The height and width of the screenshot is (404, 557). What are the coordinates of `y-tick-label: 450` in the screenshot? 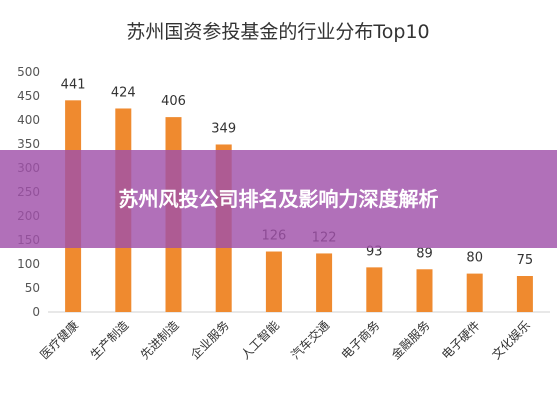 It's located at (28, 96).